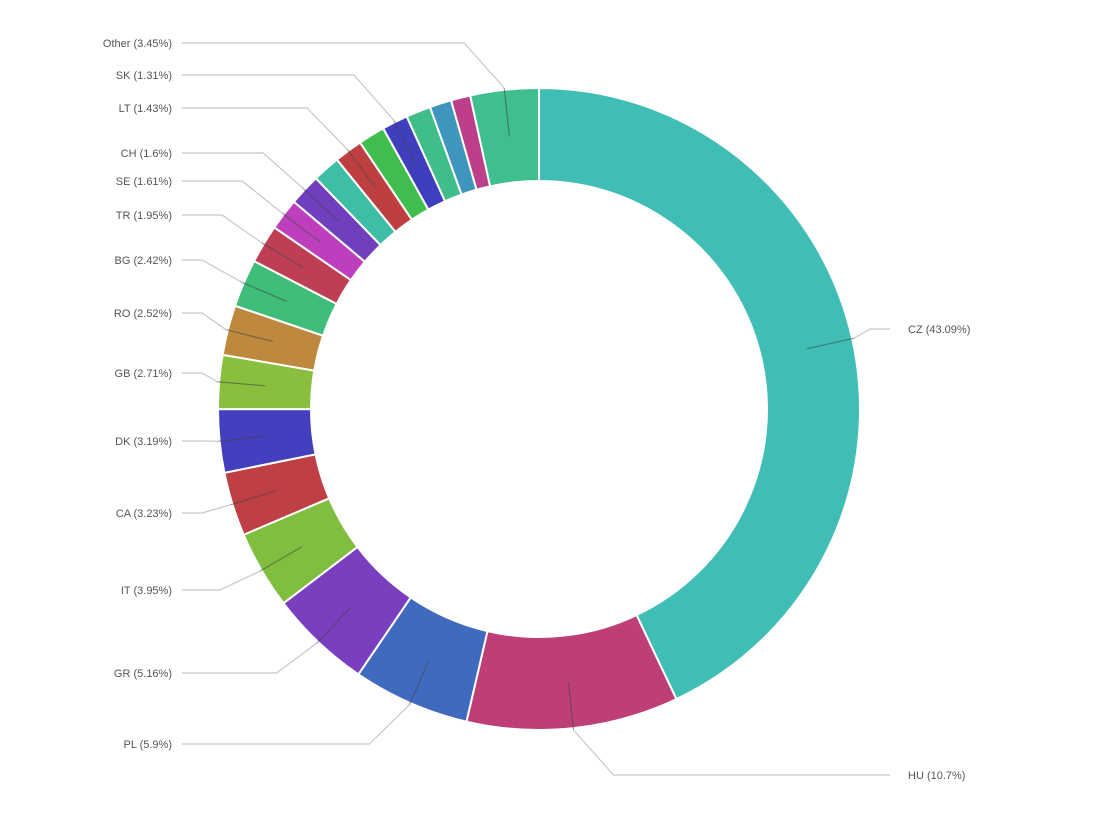 This screenshot has height=836, width=1101. I want to click on leader-line-inner-dk, so click(241, 438).